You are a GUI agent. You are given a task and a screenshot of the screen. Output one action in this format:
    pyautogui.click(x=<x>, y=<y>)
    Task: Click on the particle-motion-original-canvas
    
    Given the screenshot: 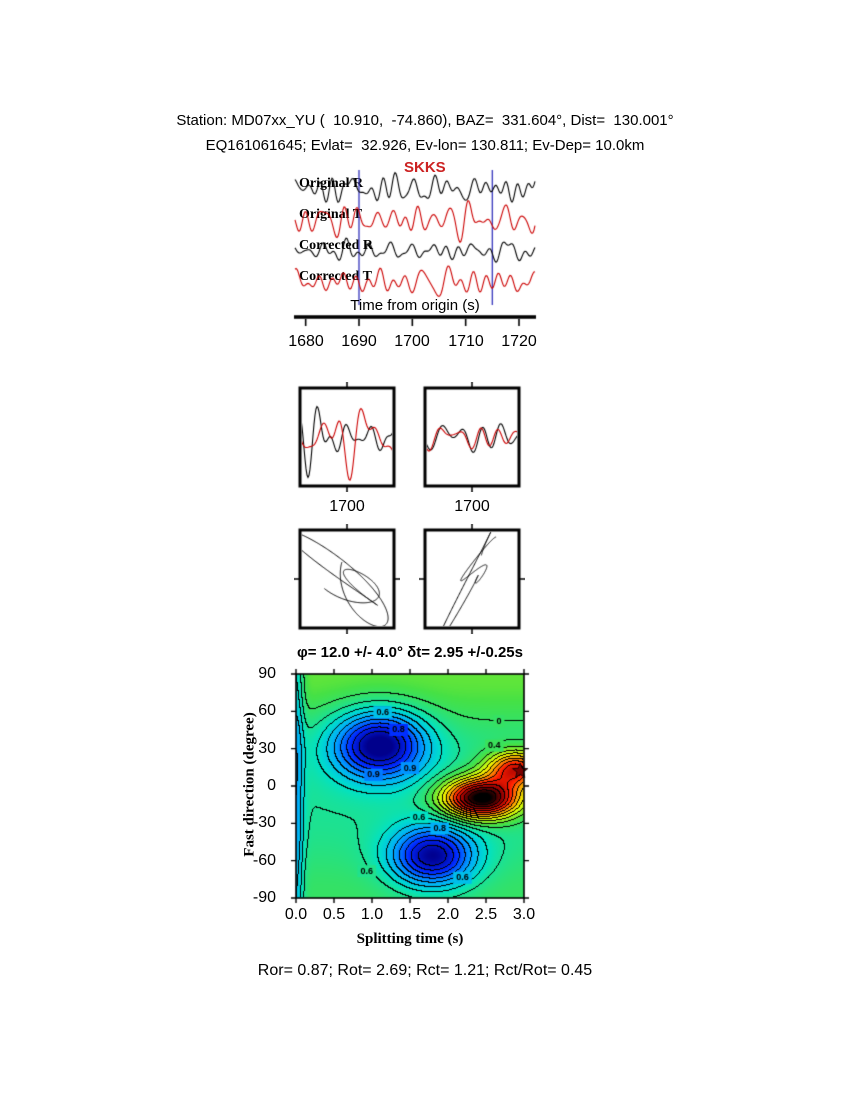 What is the action you would take?
    pyautogui.click(x=347, y=579)
    